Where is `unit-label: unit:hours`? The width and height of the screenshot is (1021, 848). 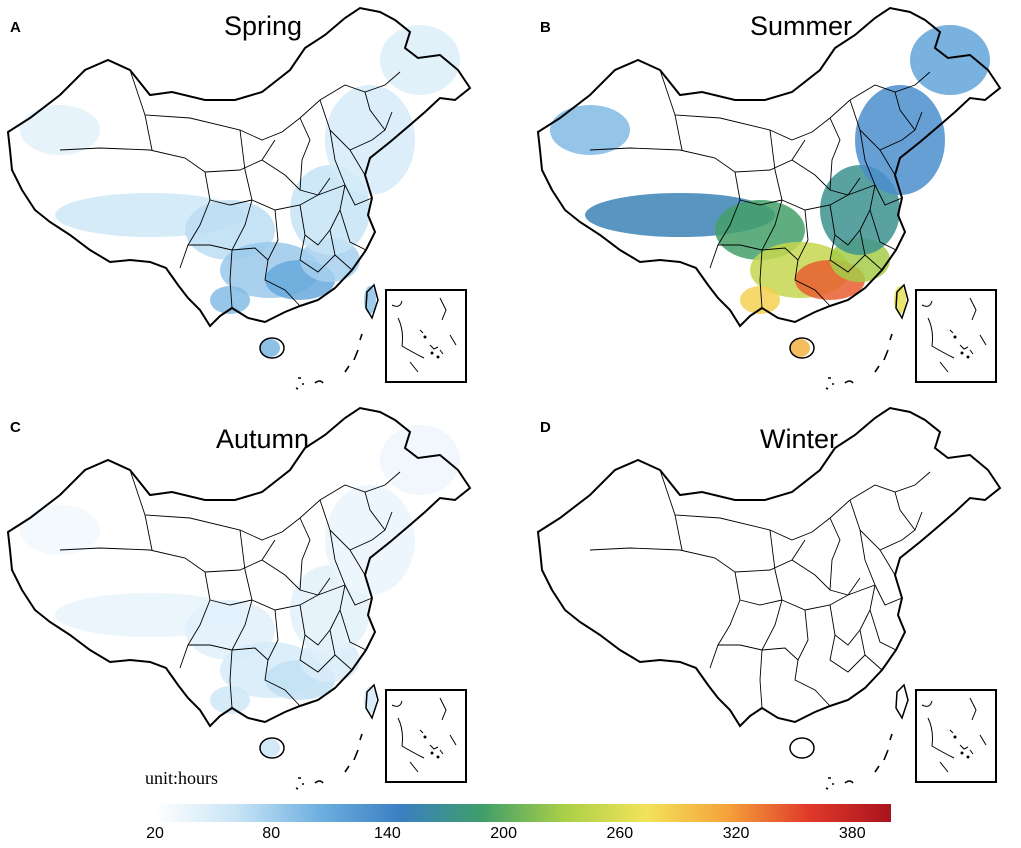 unit-label: unit:hours is located at coordinates (182, 778).